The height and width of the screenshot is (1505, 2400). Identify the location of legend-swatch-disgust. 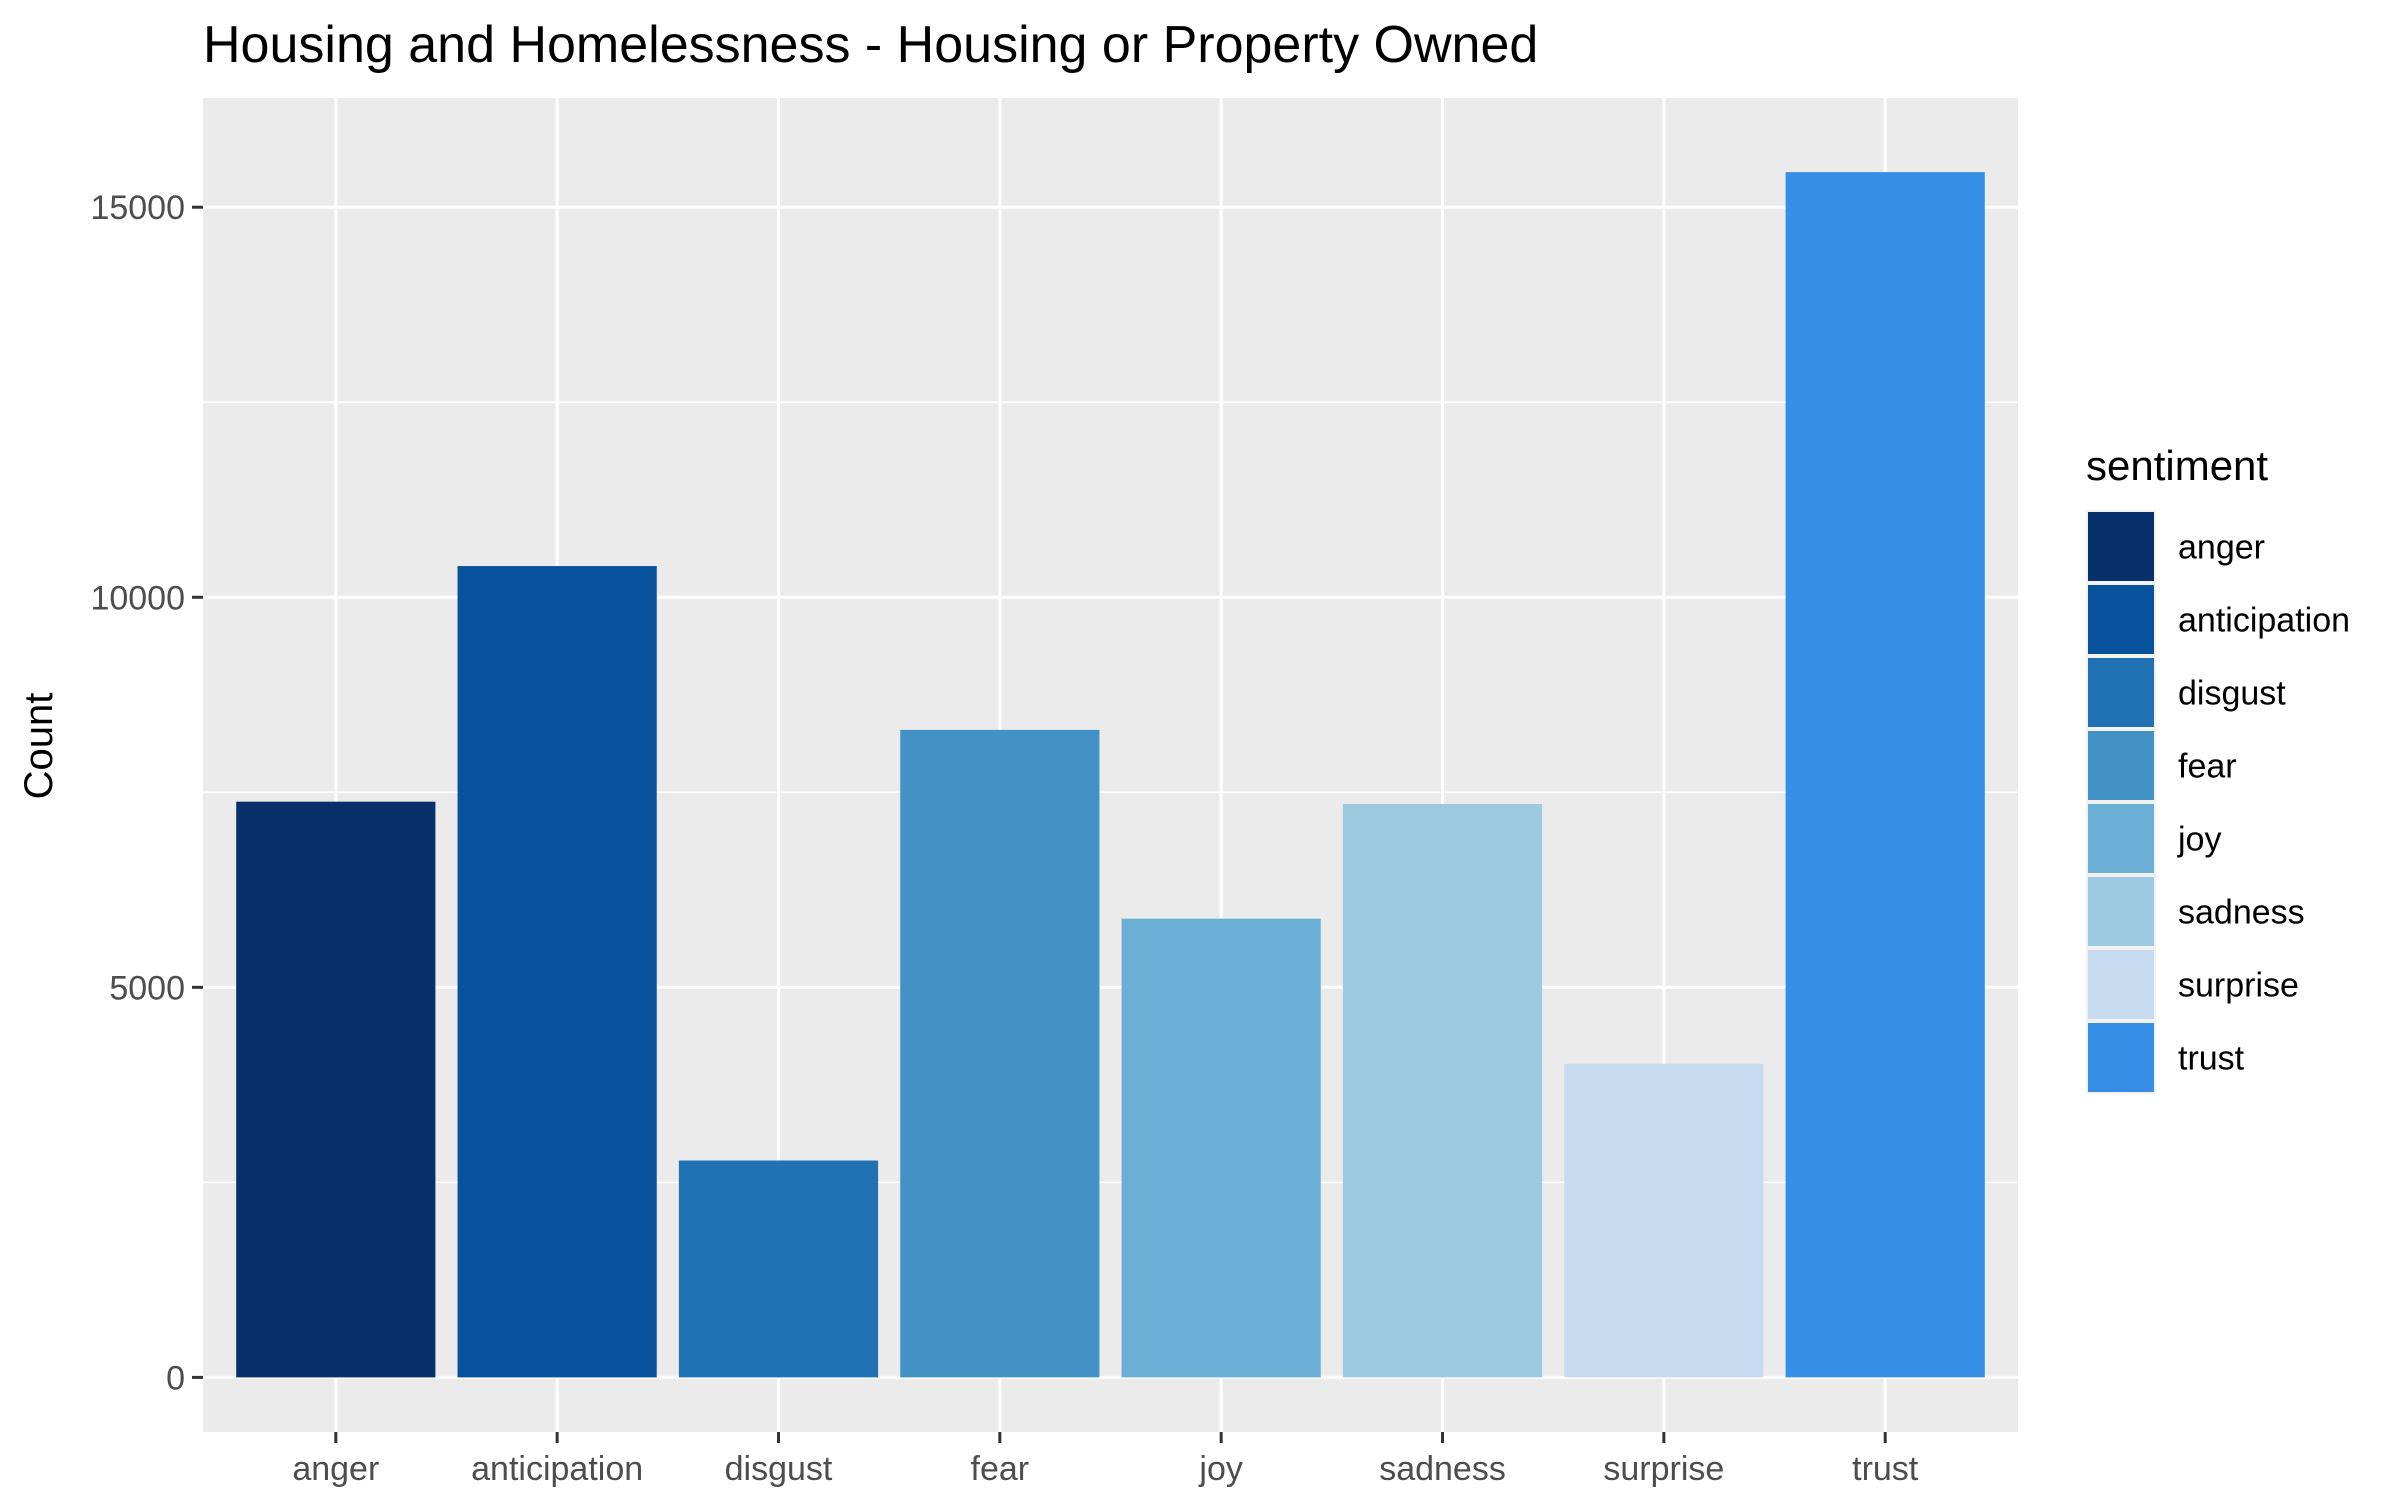
(2121, 692).